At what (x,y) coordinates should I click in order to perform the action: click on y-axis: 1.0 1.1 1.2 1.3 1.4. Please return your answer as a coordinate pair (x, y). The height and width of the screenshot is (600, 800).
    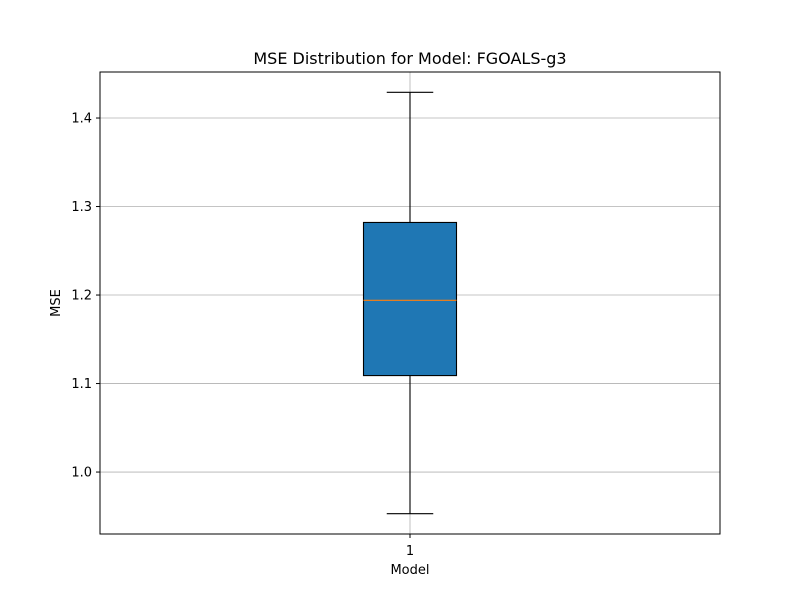
    Looking at the image, I should click on (85, 296).